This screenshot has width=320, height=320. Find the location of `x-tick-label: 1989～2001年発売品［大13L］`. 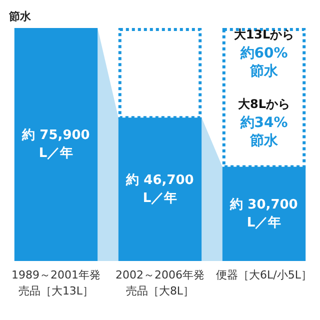

x-tick-label: 1989～2001年発売品［大13L］ is located at coordinates (56, 283).